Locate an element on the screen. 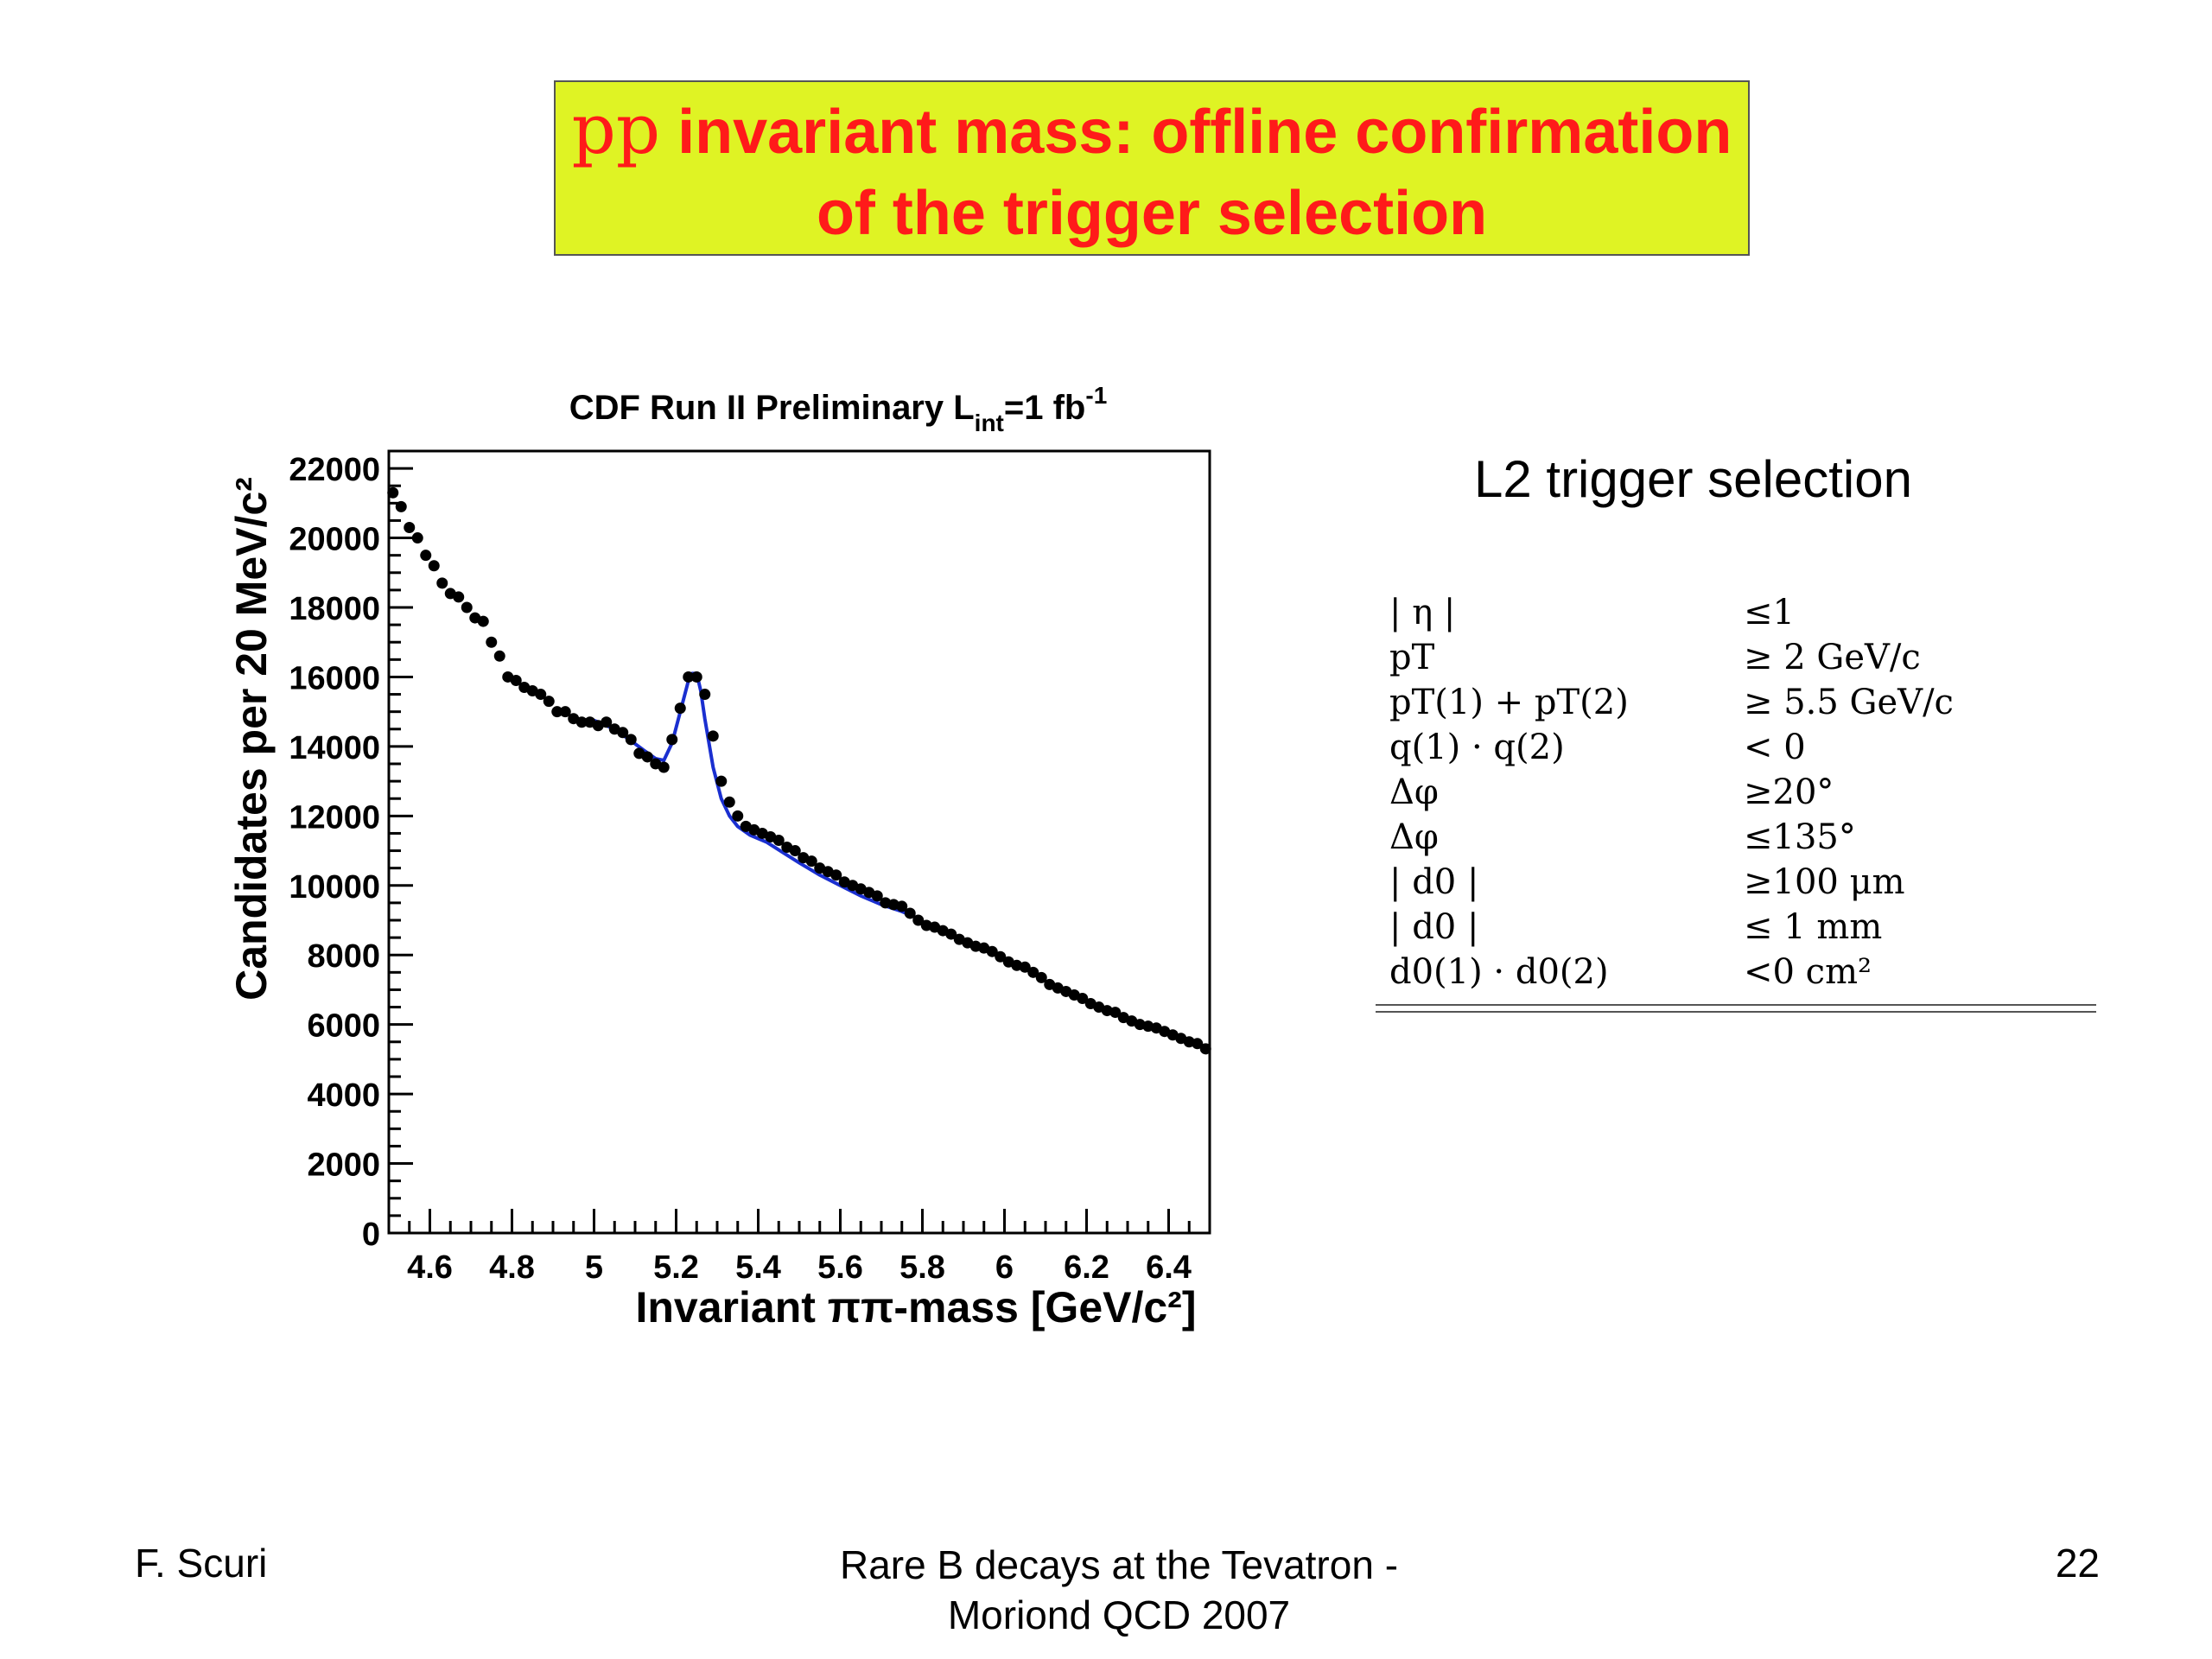  cut-variable: pT(1) + pT(2) is located at coordinates (1509, 702).